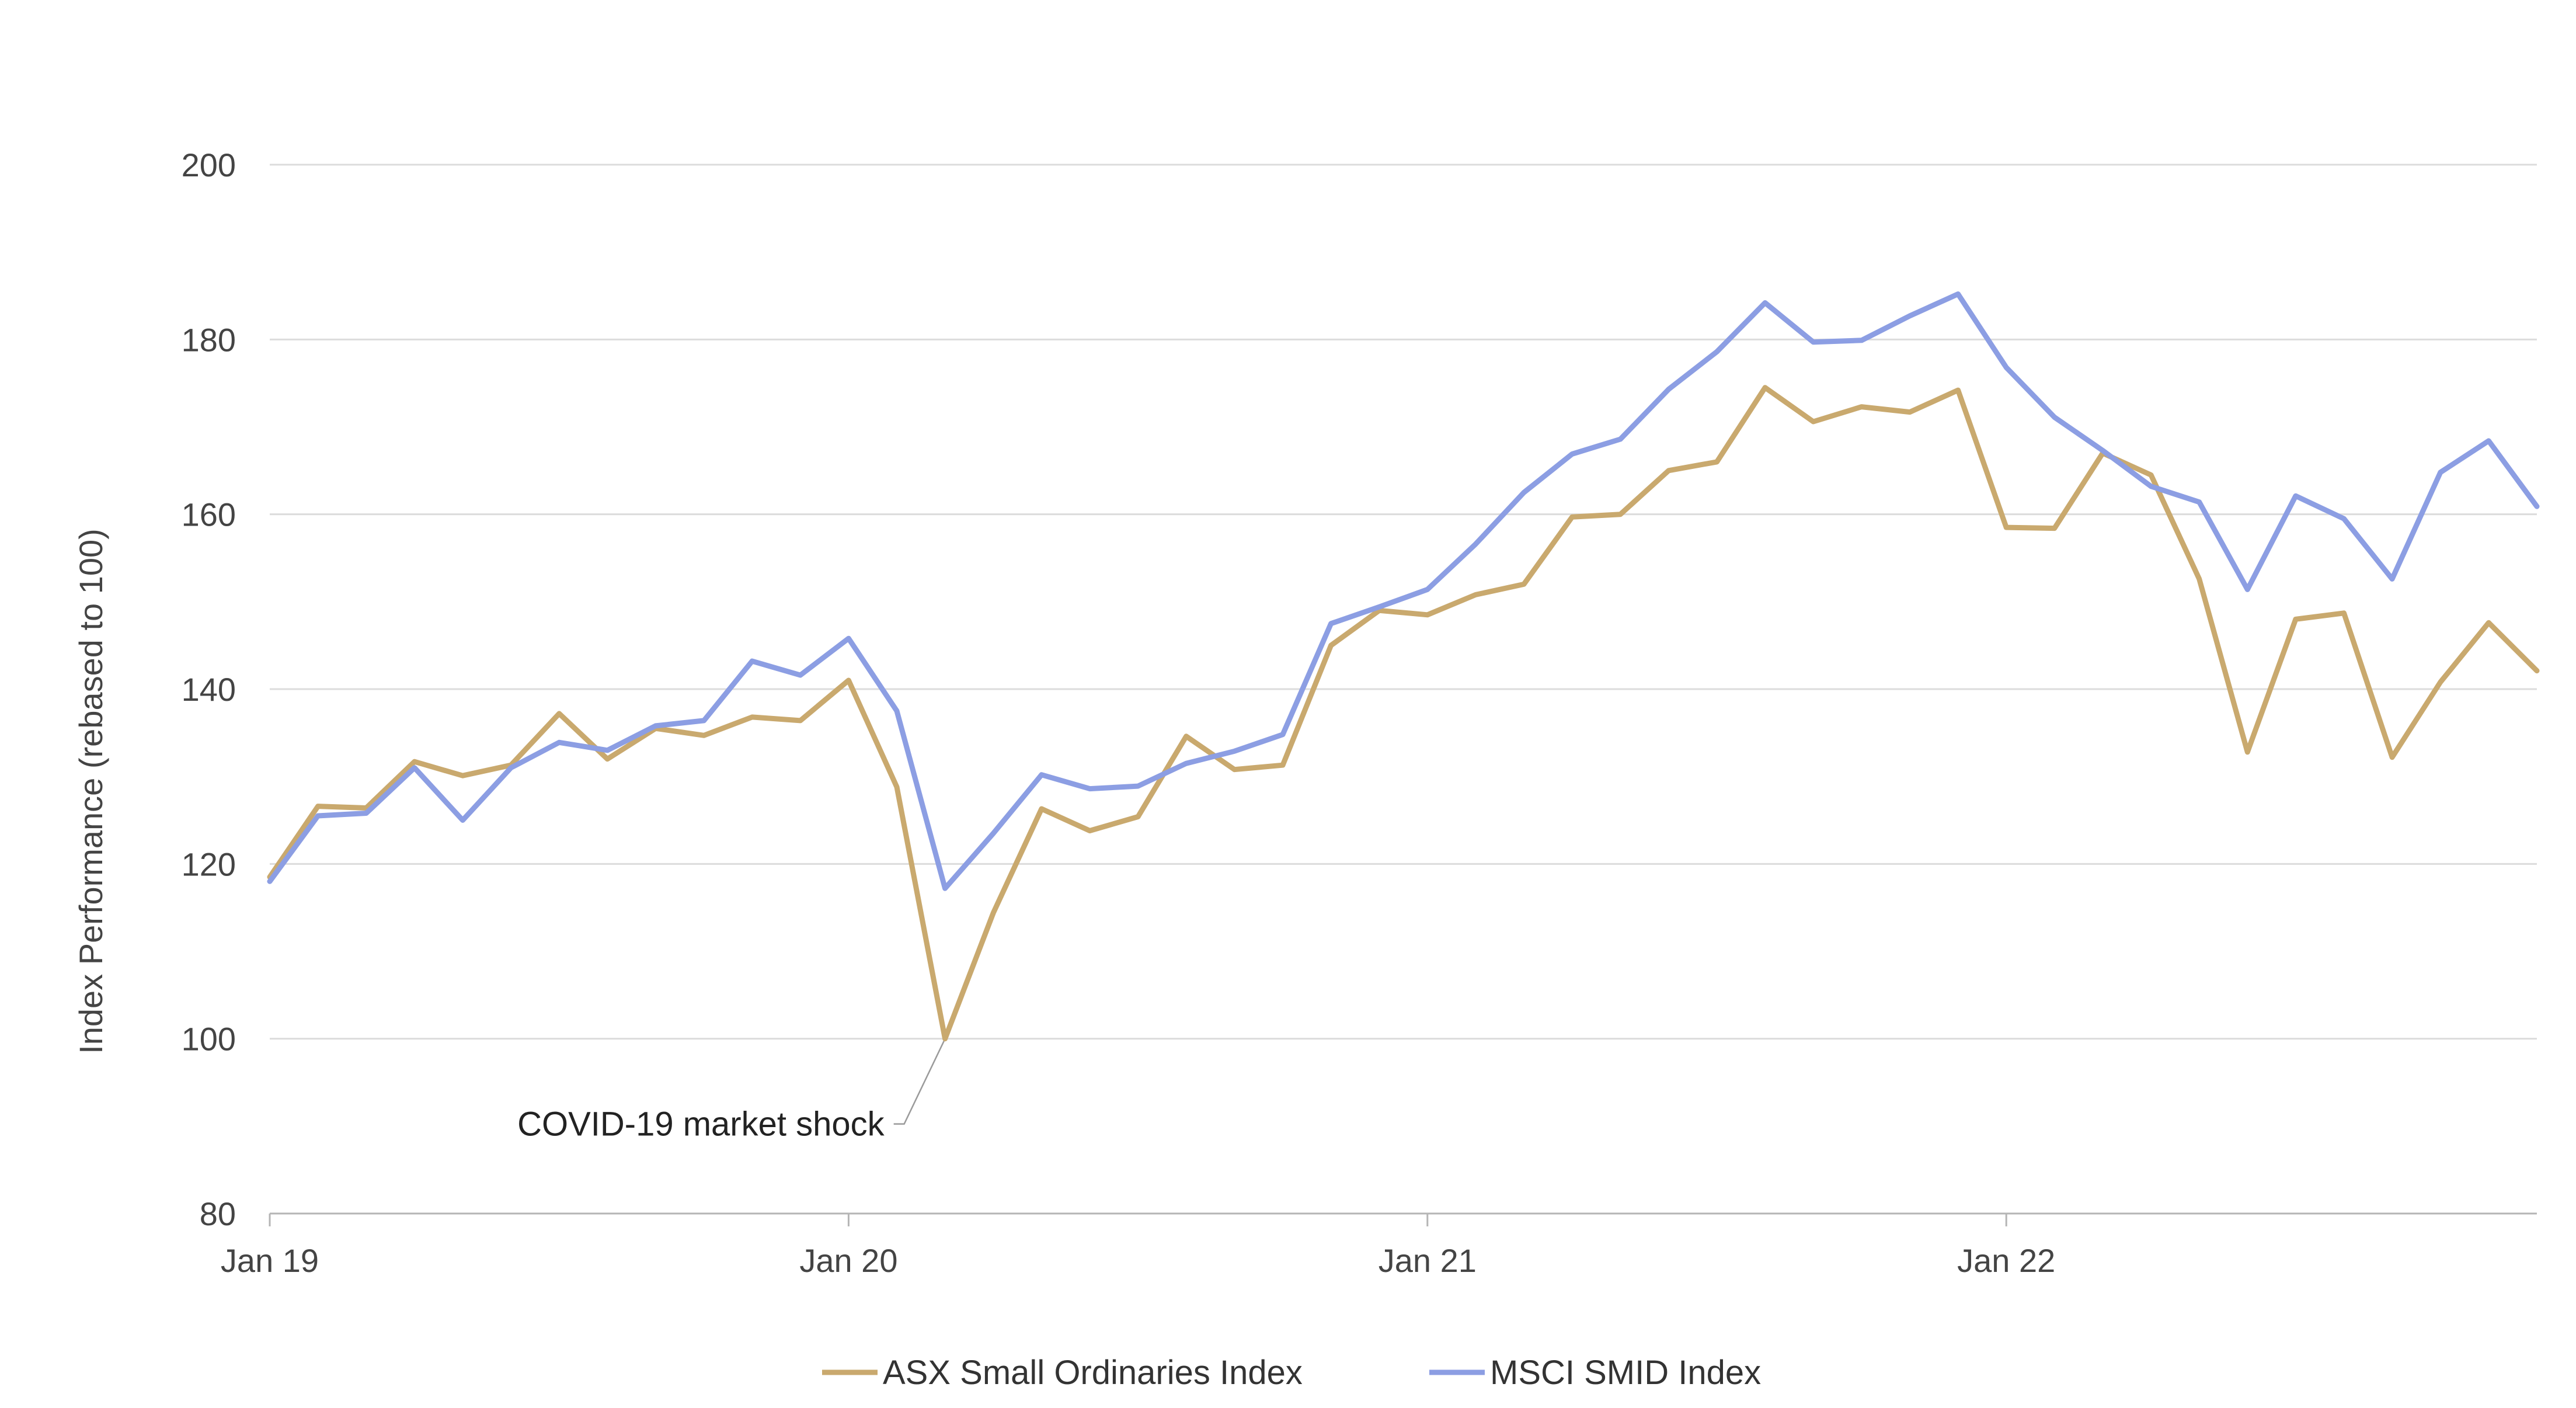  Describe the element at coordinates (209, 1039) in the screenshot. I see `y-tick-label: 100` at that location.